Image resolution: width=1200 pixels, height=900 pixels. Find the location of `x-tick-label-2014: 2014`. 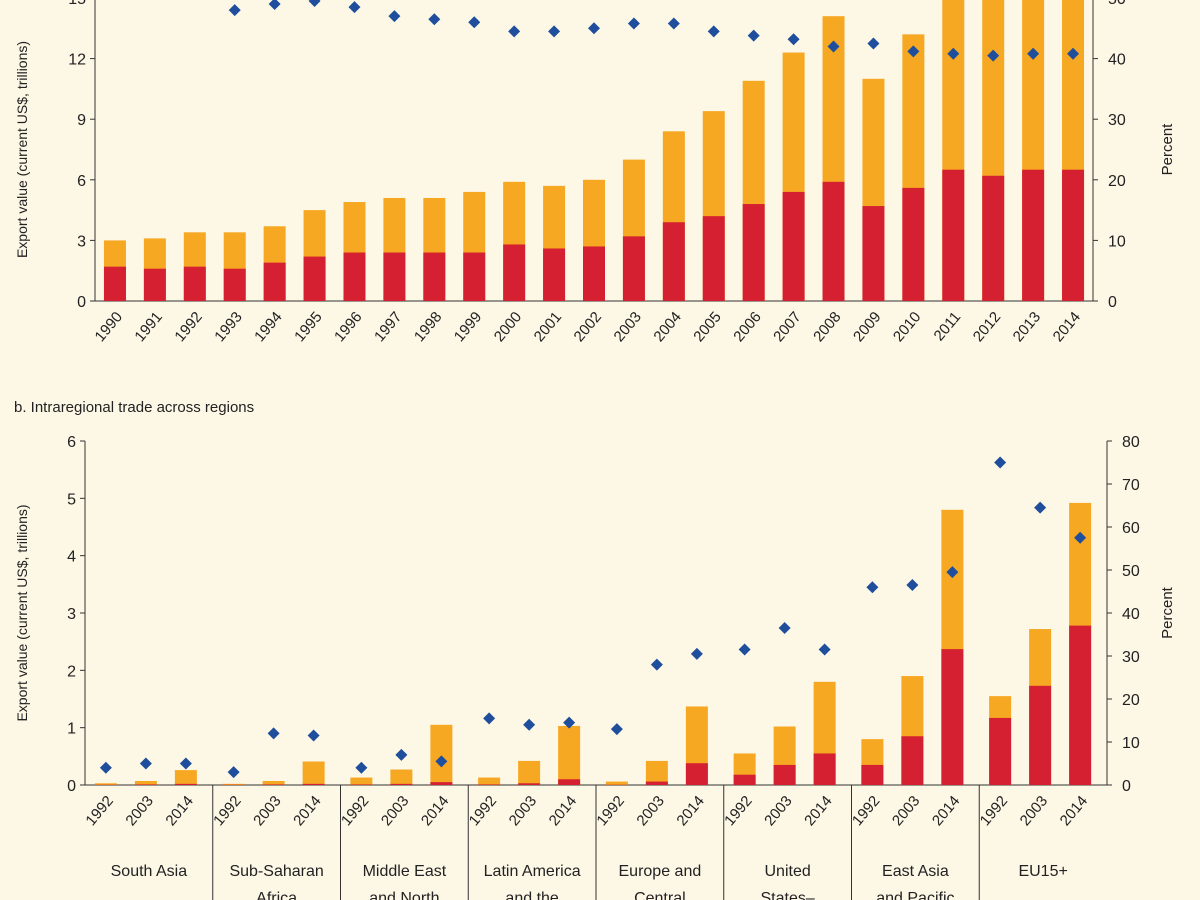

x-tick-label-2014: 2014 is located at coordinates (1067, 327).